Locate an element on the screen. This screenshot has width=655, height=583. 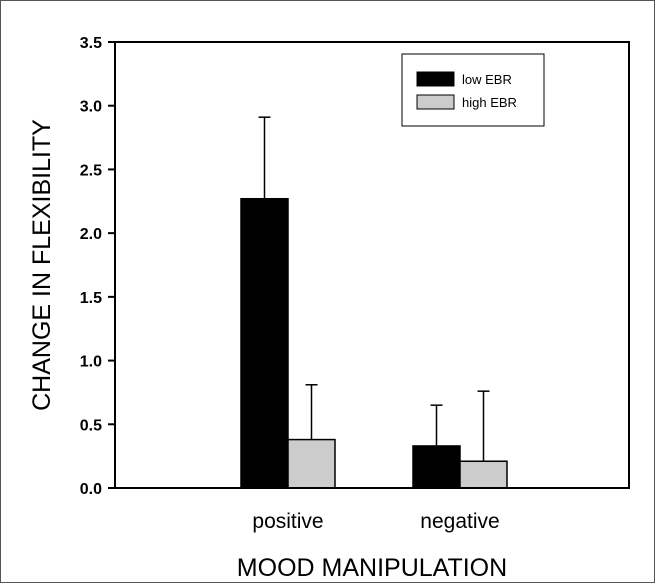
x-axis-title: MOOD MANIPULATION is located at coordinates (372, 568).